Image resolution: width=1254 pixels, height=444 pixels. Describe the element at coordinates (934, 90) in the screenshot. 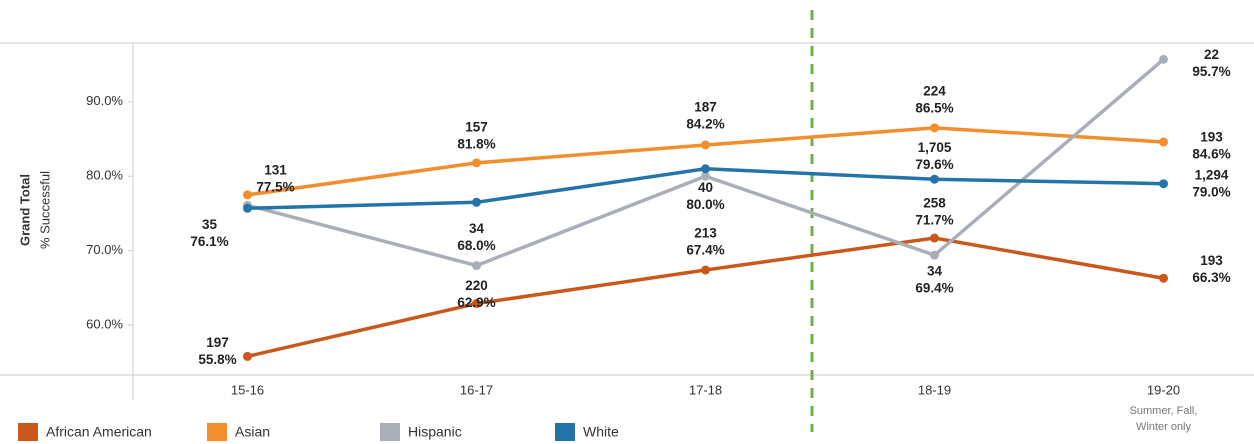

I see `count-label: 224` at that location.